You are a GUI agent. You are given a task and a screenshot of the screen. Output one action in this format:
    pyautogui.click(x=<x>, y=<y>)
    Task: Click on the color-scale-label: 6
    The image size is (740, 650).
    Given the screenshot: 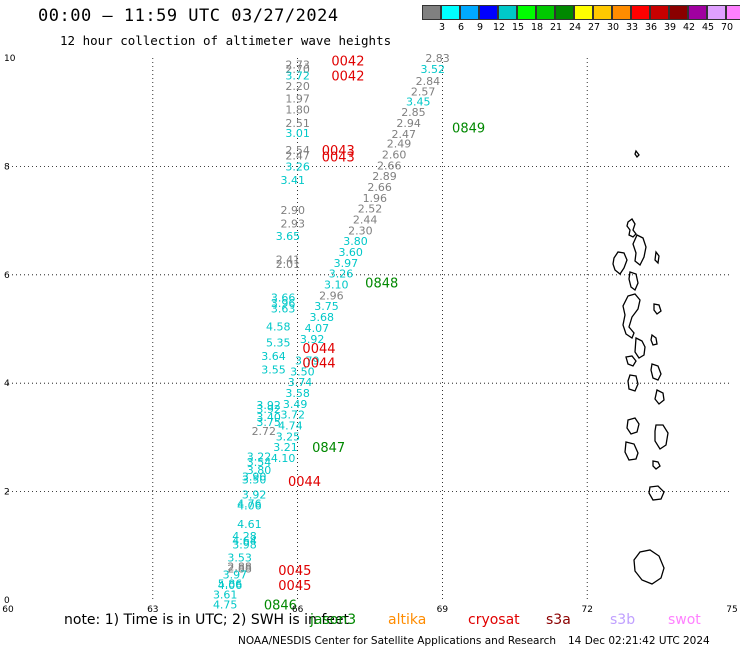 What is the action you would take?
    pyautogui.click(x=461, y=27)
    